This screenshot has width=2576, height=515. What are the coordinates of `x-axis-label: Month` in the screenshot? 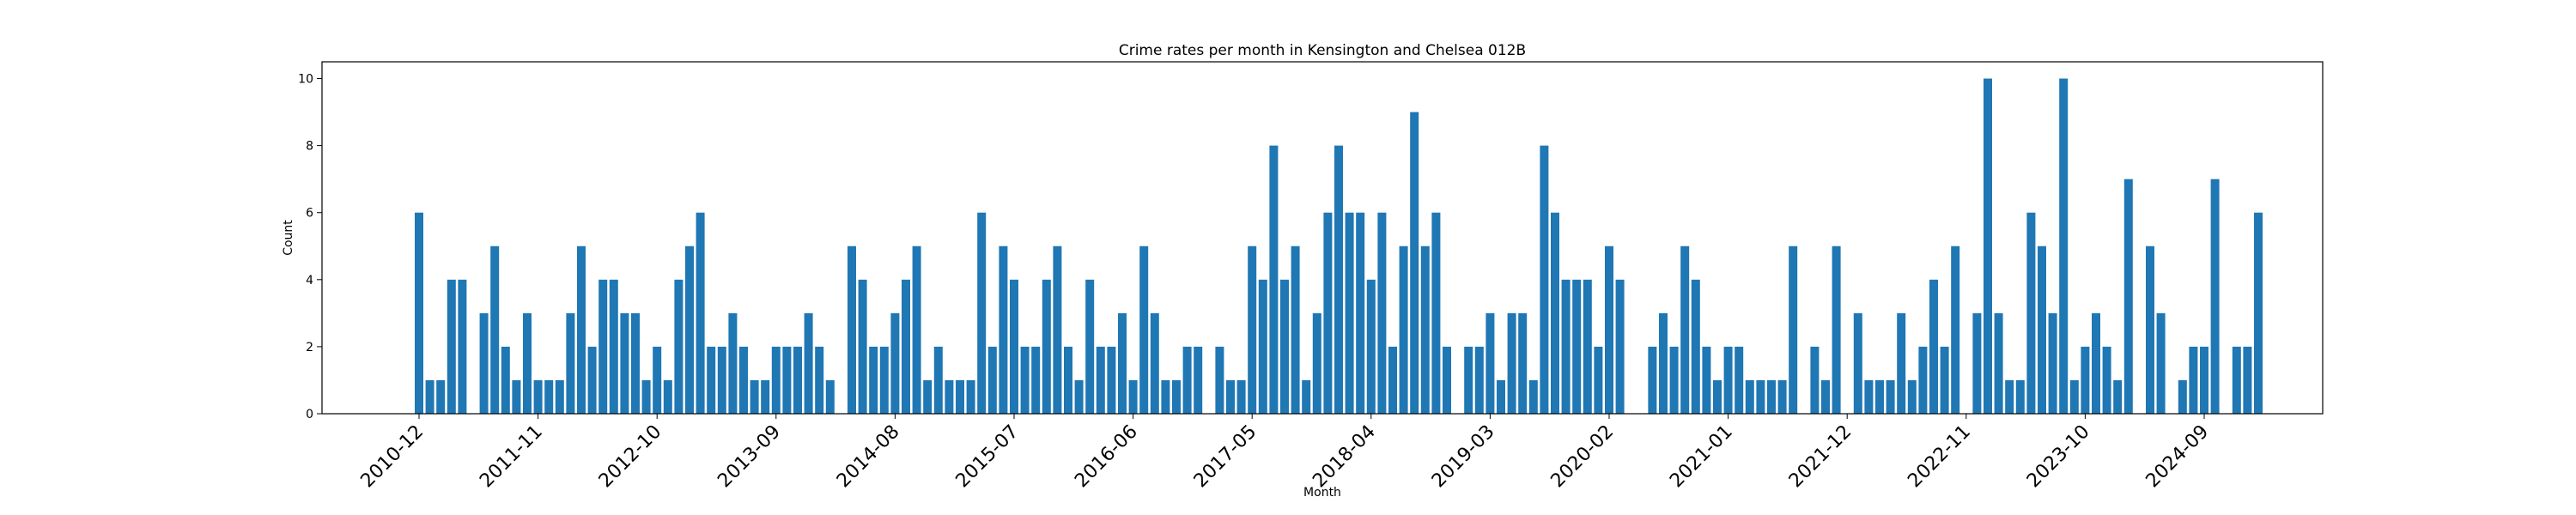 It's located at (1322, 493).